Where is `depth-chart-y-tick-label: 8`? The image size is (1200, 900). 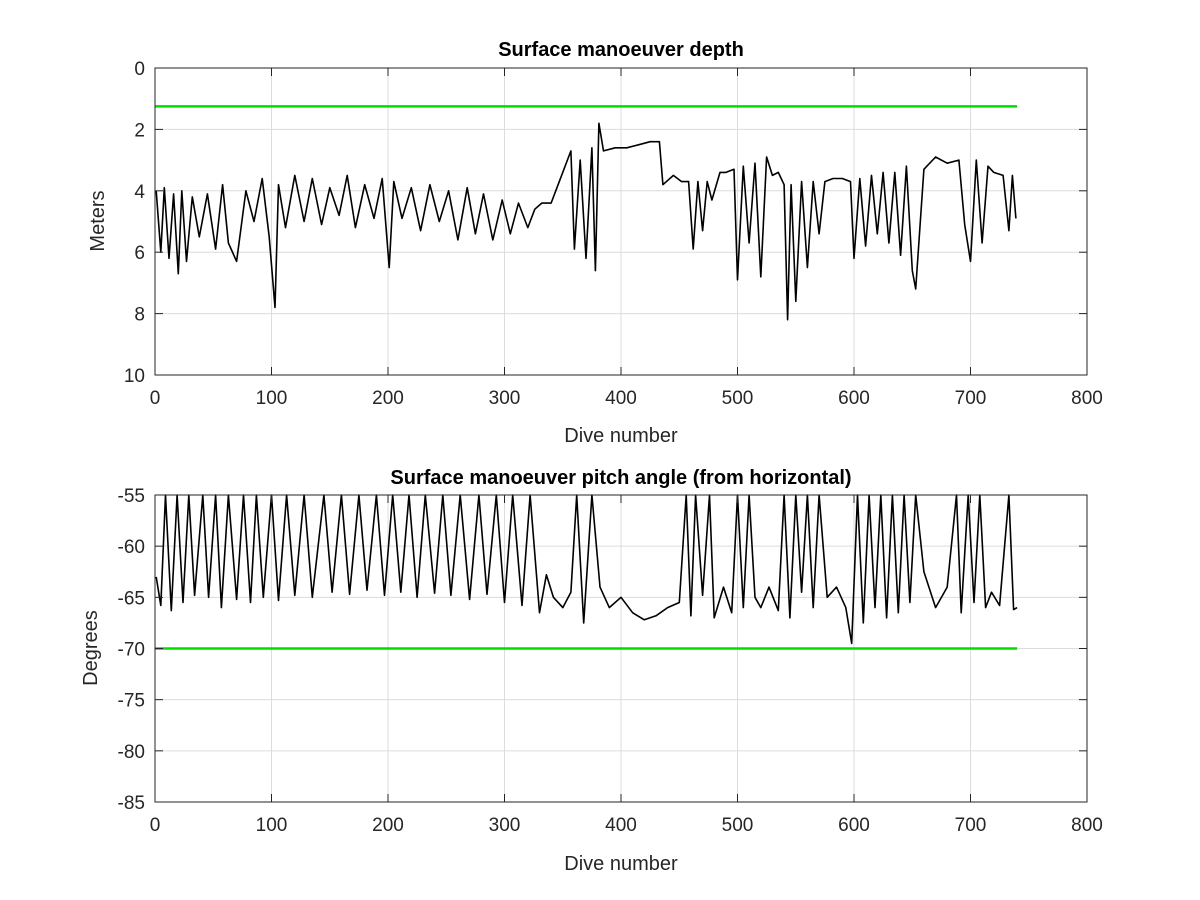
depth-chart-y-tick-label: 8 is located at coordinates (139, 315).